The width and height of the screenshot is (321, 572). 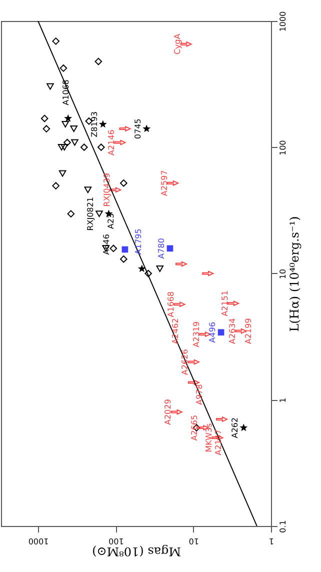 What do you see at coordinates (65, 92) in the screenshot?
I see `annotation: A1068` at bounding box center [65, 92].